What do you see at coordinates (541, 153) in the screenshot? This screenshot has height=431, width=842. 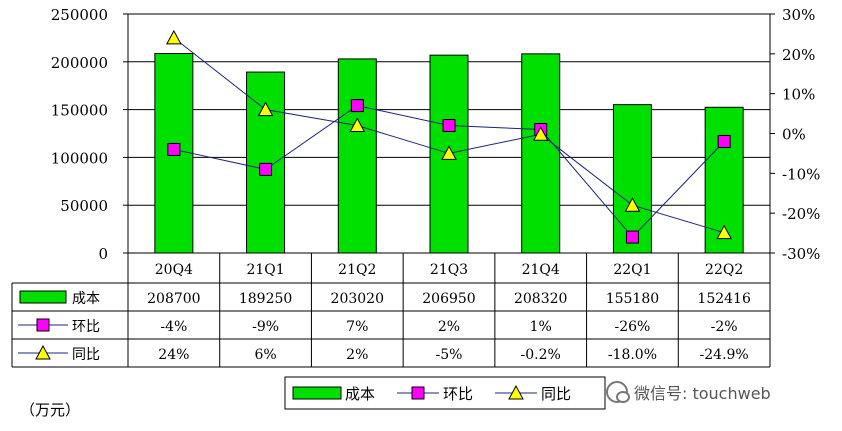 I see `bar-21Q4` at bounding box center [541, 153].